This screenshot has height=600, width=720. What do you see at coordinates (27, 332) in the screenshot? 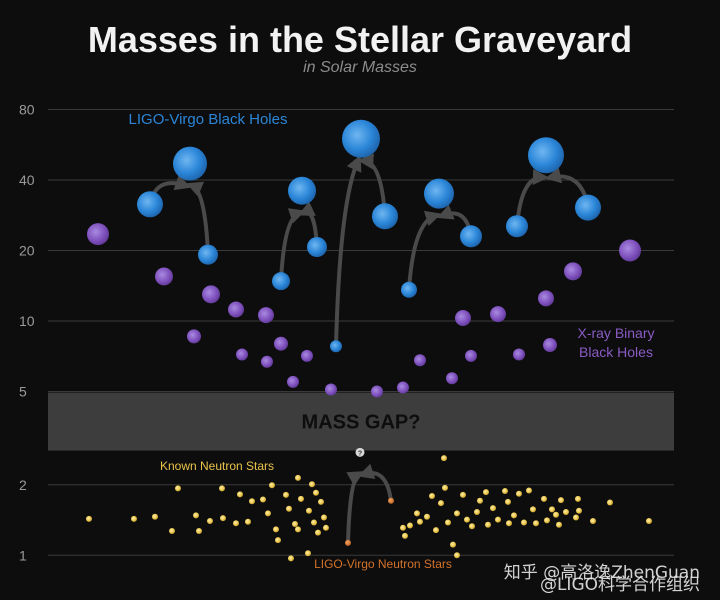
I see `y-axis-ticks: 1 2 5 10 20 40 80` at bounding box center [27, 332].